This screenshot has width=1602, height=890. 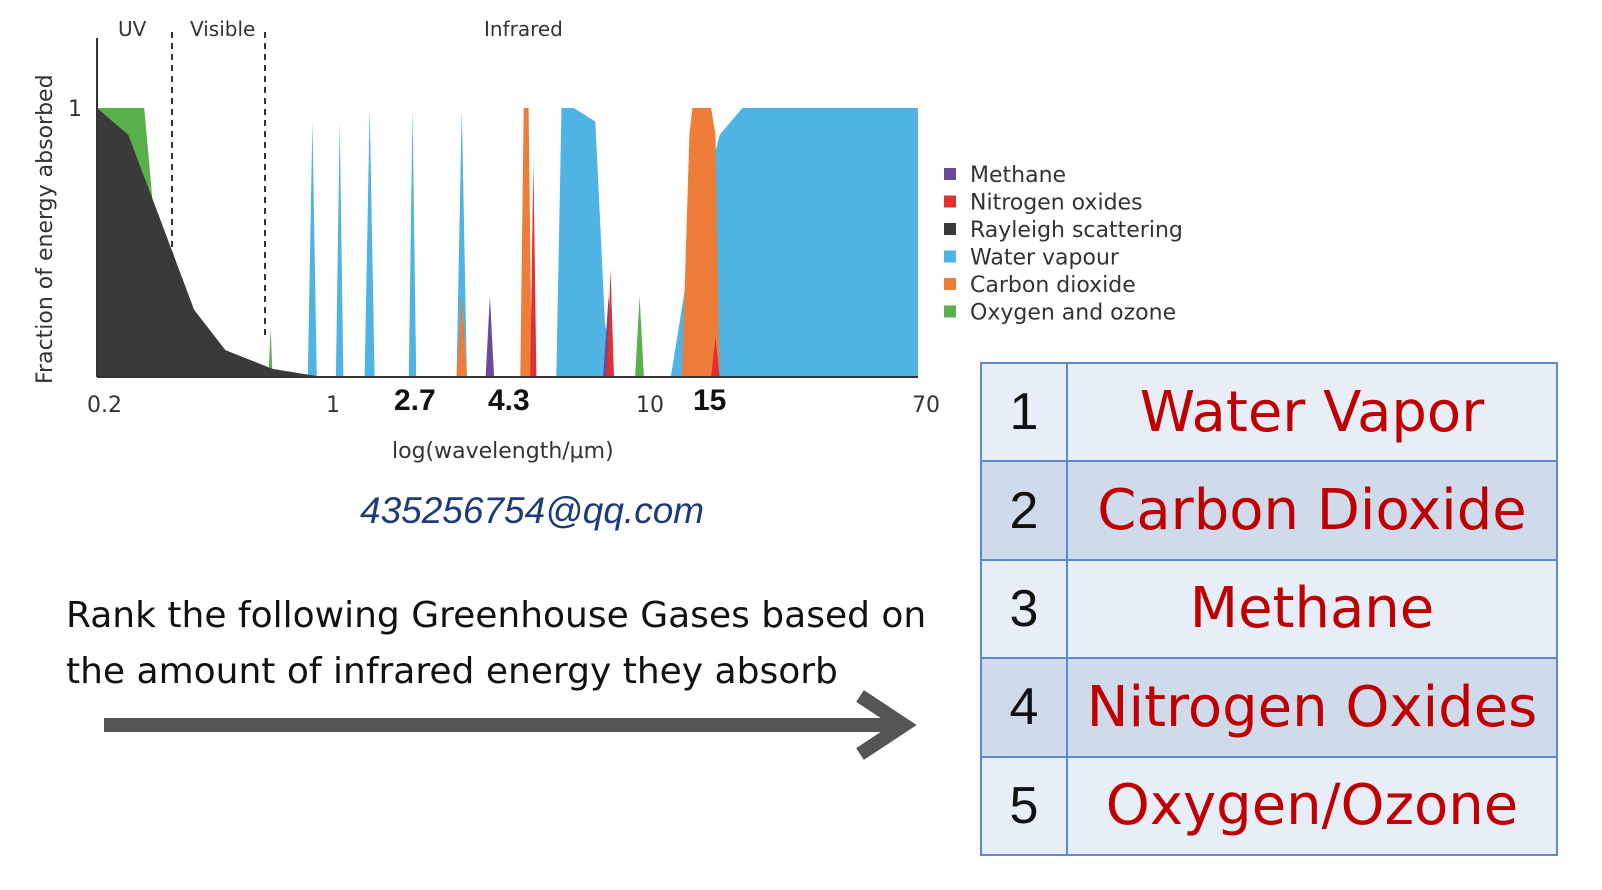 What do you see at coordinates (509, 400) in the screenshot?
I see `highlight-tick-label: 4.3` at bounding box center [509, 400].